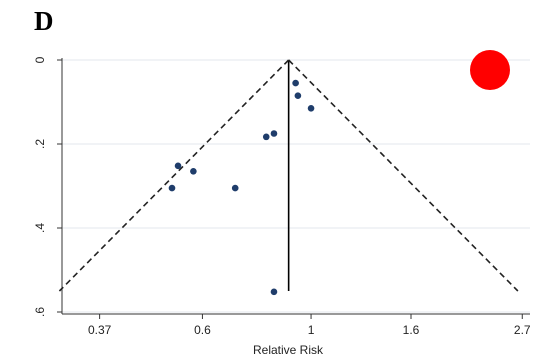 The width and height of the screenshot is (541, 360). Describe the element at coordinates (44, 21) in the screenshot. I see `panel-label: D` at that location.